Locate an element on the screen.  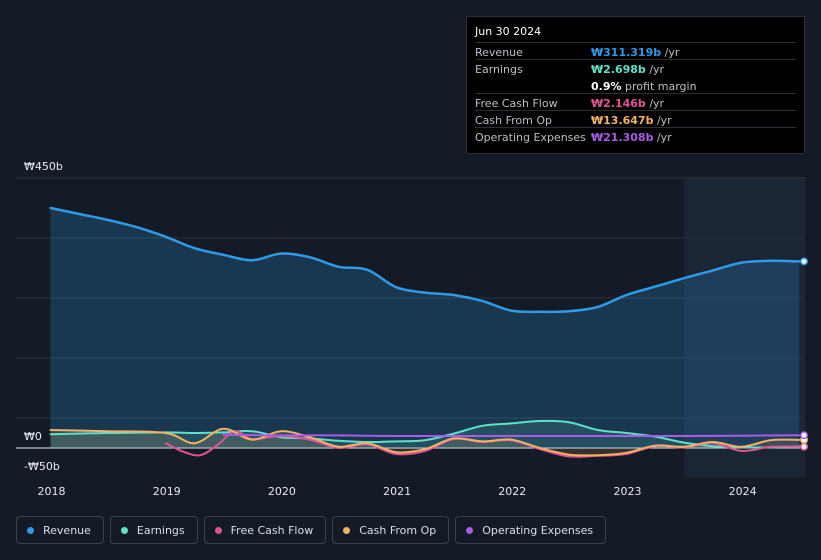
tooltip-label: Cash From Op is located at coordinates (514, 120).